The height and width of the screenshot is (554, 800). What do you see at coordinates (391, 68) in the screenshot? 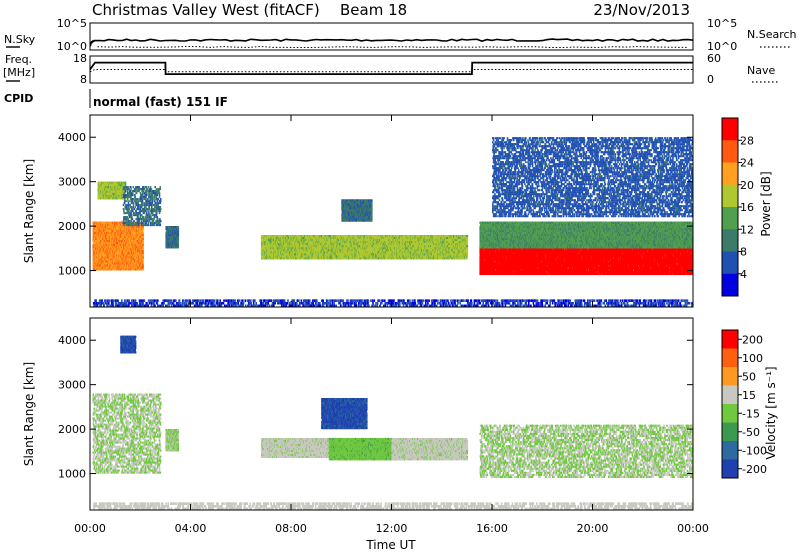
I see `freq-series-line` at bounding box center [391, 68].